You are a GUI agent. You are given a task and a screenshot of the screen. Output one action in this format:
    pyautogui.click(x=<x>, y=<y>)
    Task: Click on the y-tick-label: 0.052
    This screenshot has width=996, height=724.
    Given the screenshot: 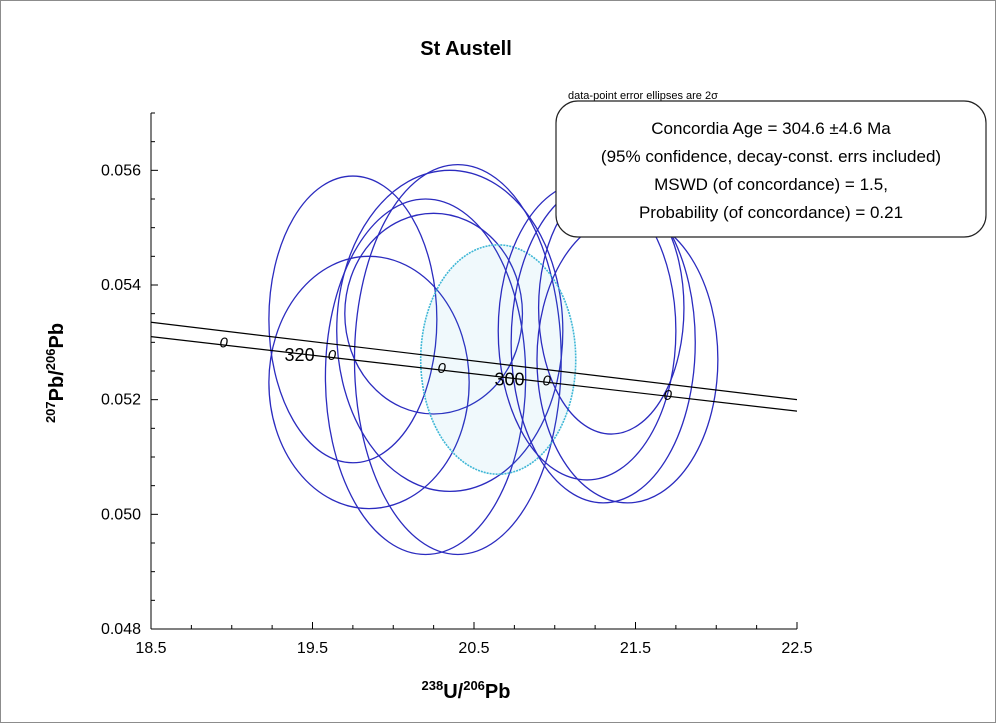 What is the action you would take?
    pyautogui.click(x=121, y=400)
    